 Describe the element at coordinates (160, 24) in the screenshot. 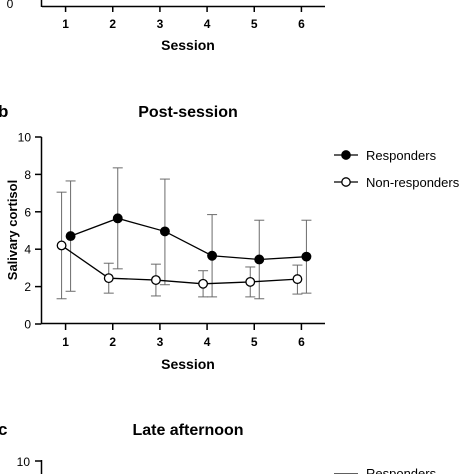

I see `panel-a-xtick-label: 3` at that location.